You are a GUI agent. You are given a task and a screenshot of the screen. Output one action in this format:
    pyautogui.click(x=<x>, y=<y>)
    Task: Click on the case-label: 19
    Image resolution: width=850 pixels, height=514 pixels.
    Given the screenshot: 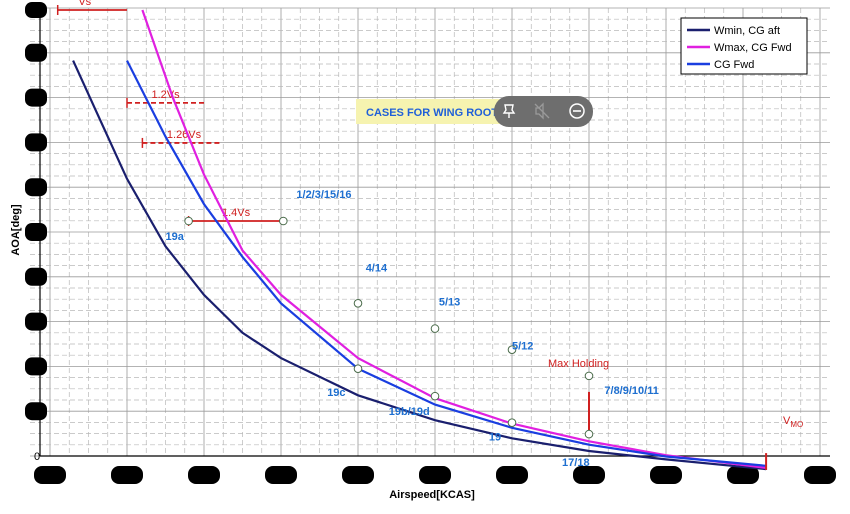 What is the action you would take?
    pyautogui.click(x=495, y=437)
    